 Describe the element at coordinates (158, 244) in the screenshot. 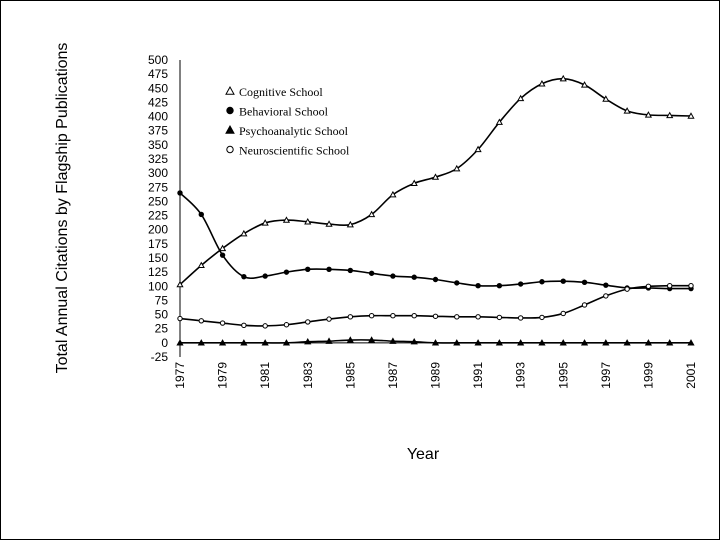

I see `y-tick-label: 175` at that location.